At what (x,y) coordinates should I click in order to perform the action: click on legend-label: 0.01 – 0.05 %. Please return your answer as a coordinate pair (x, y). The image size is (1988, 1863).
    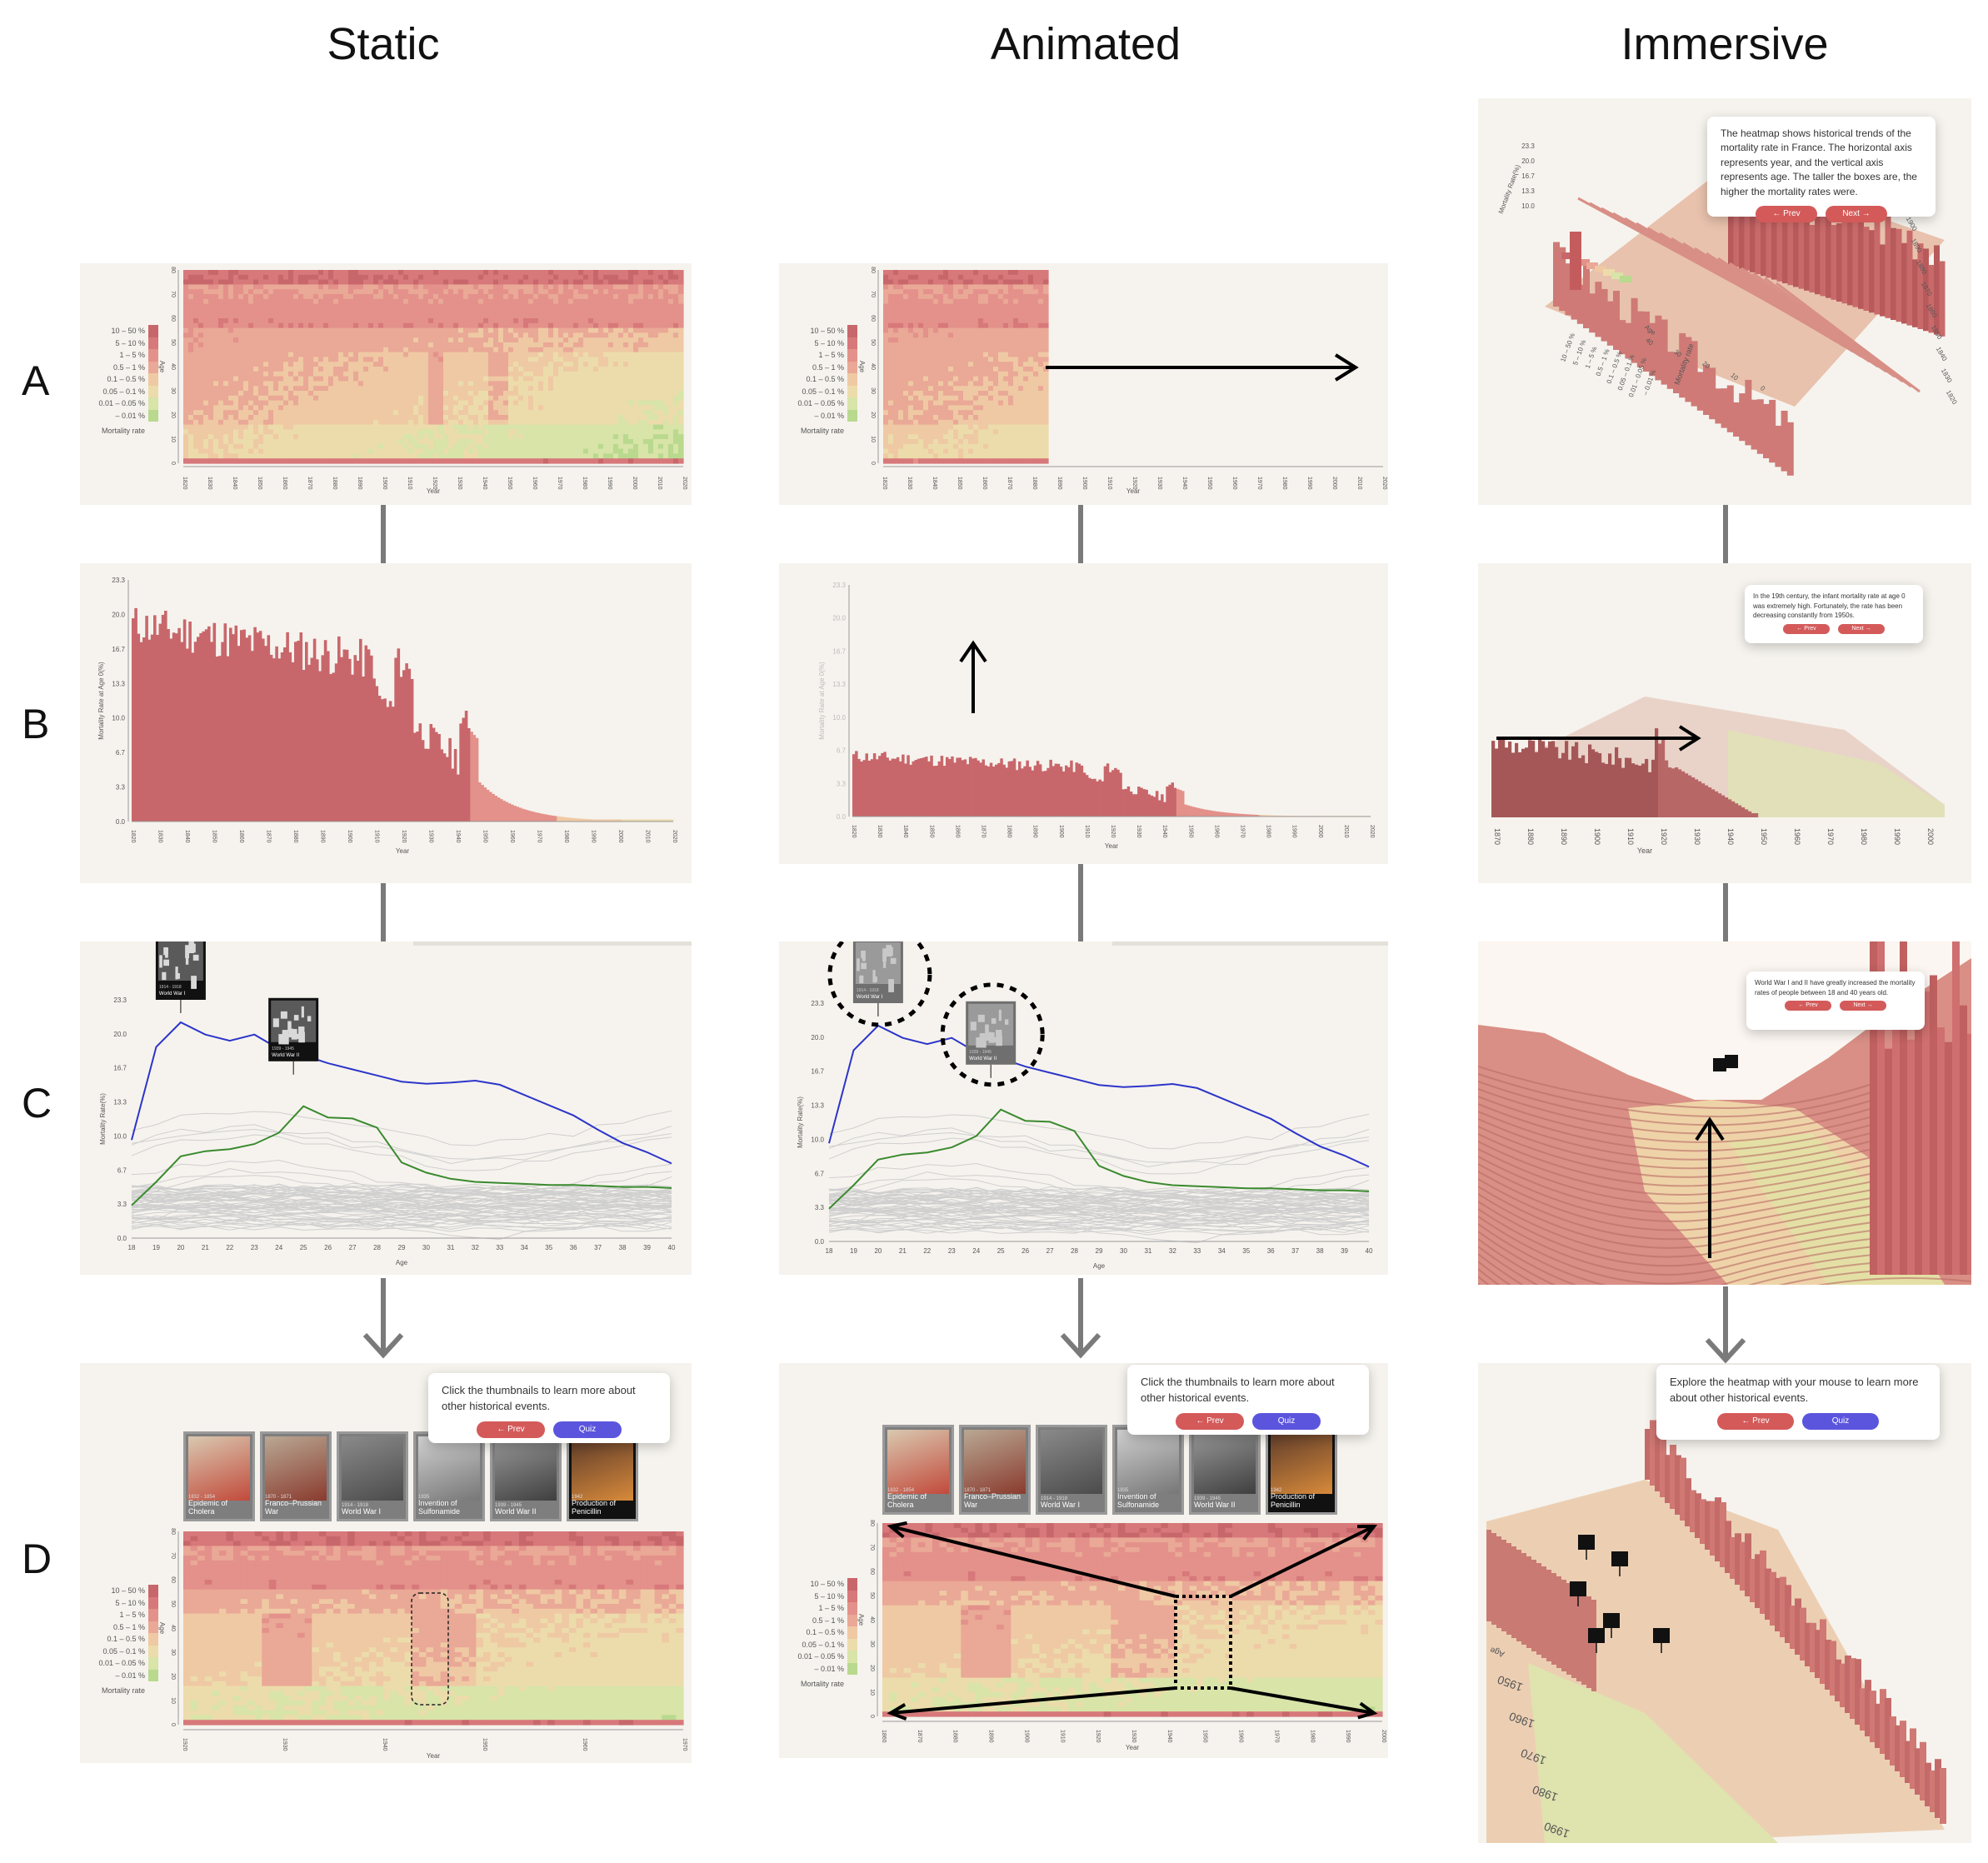
    Looking at the image, I should click on (121, 404).